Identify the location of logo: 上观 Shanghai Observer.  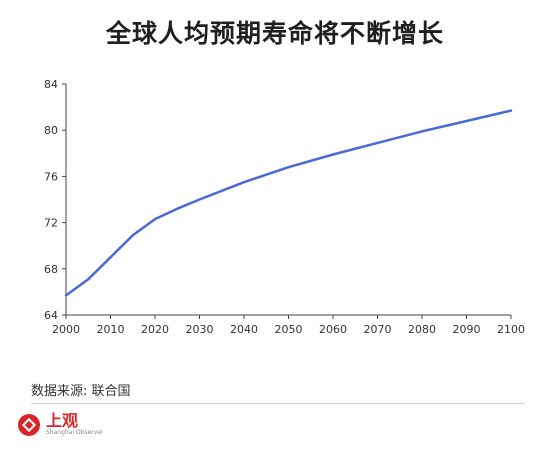
(60, 425).